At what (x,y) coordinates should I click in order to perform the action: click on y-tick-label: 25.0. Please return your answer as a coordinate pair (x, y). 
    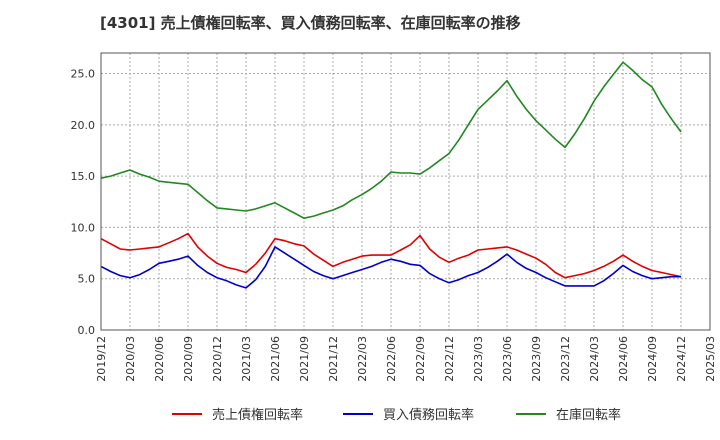
    Looking at the image, I should click on (83, 74).